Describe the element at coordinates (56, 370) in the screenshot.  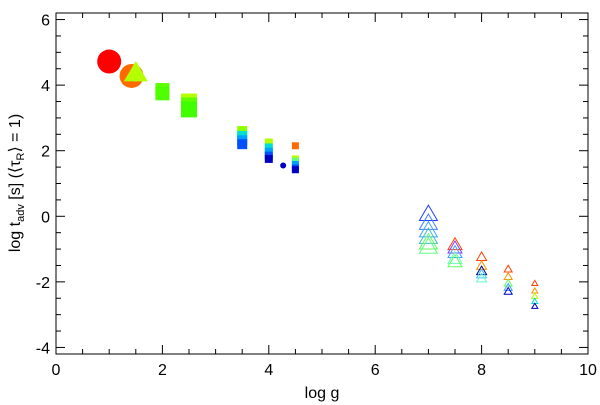
I see `x-tick-label: 0` at that location.